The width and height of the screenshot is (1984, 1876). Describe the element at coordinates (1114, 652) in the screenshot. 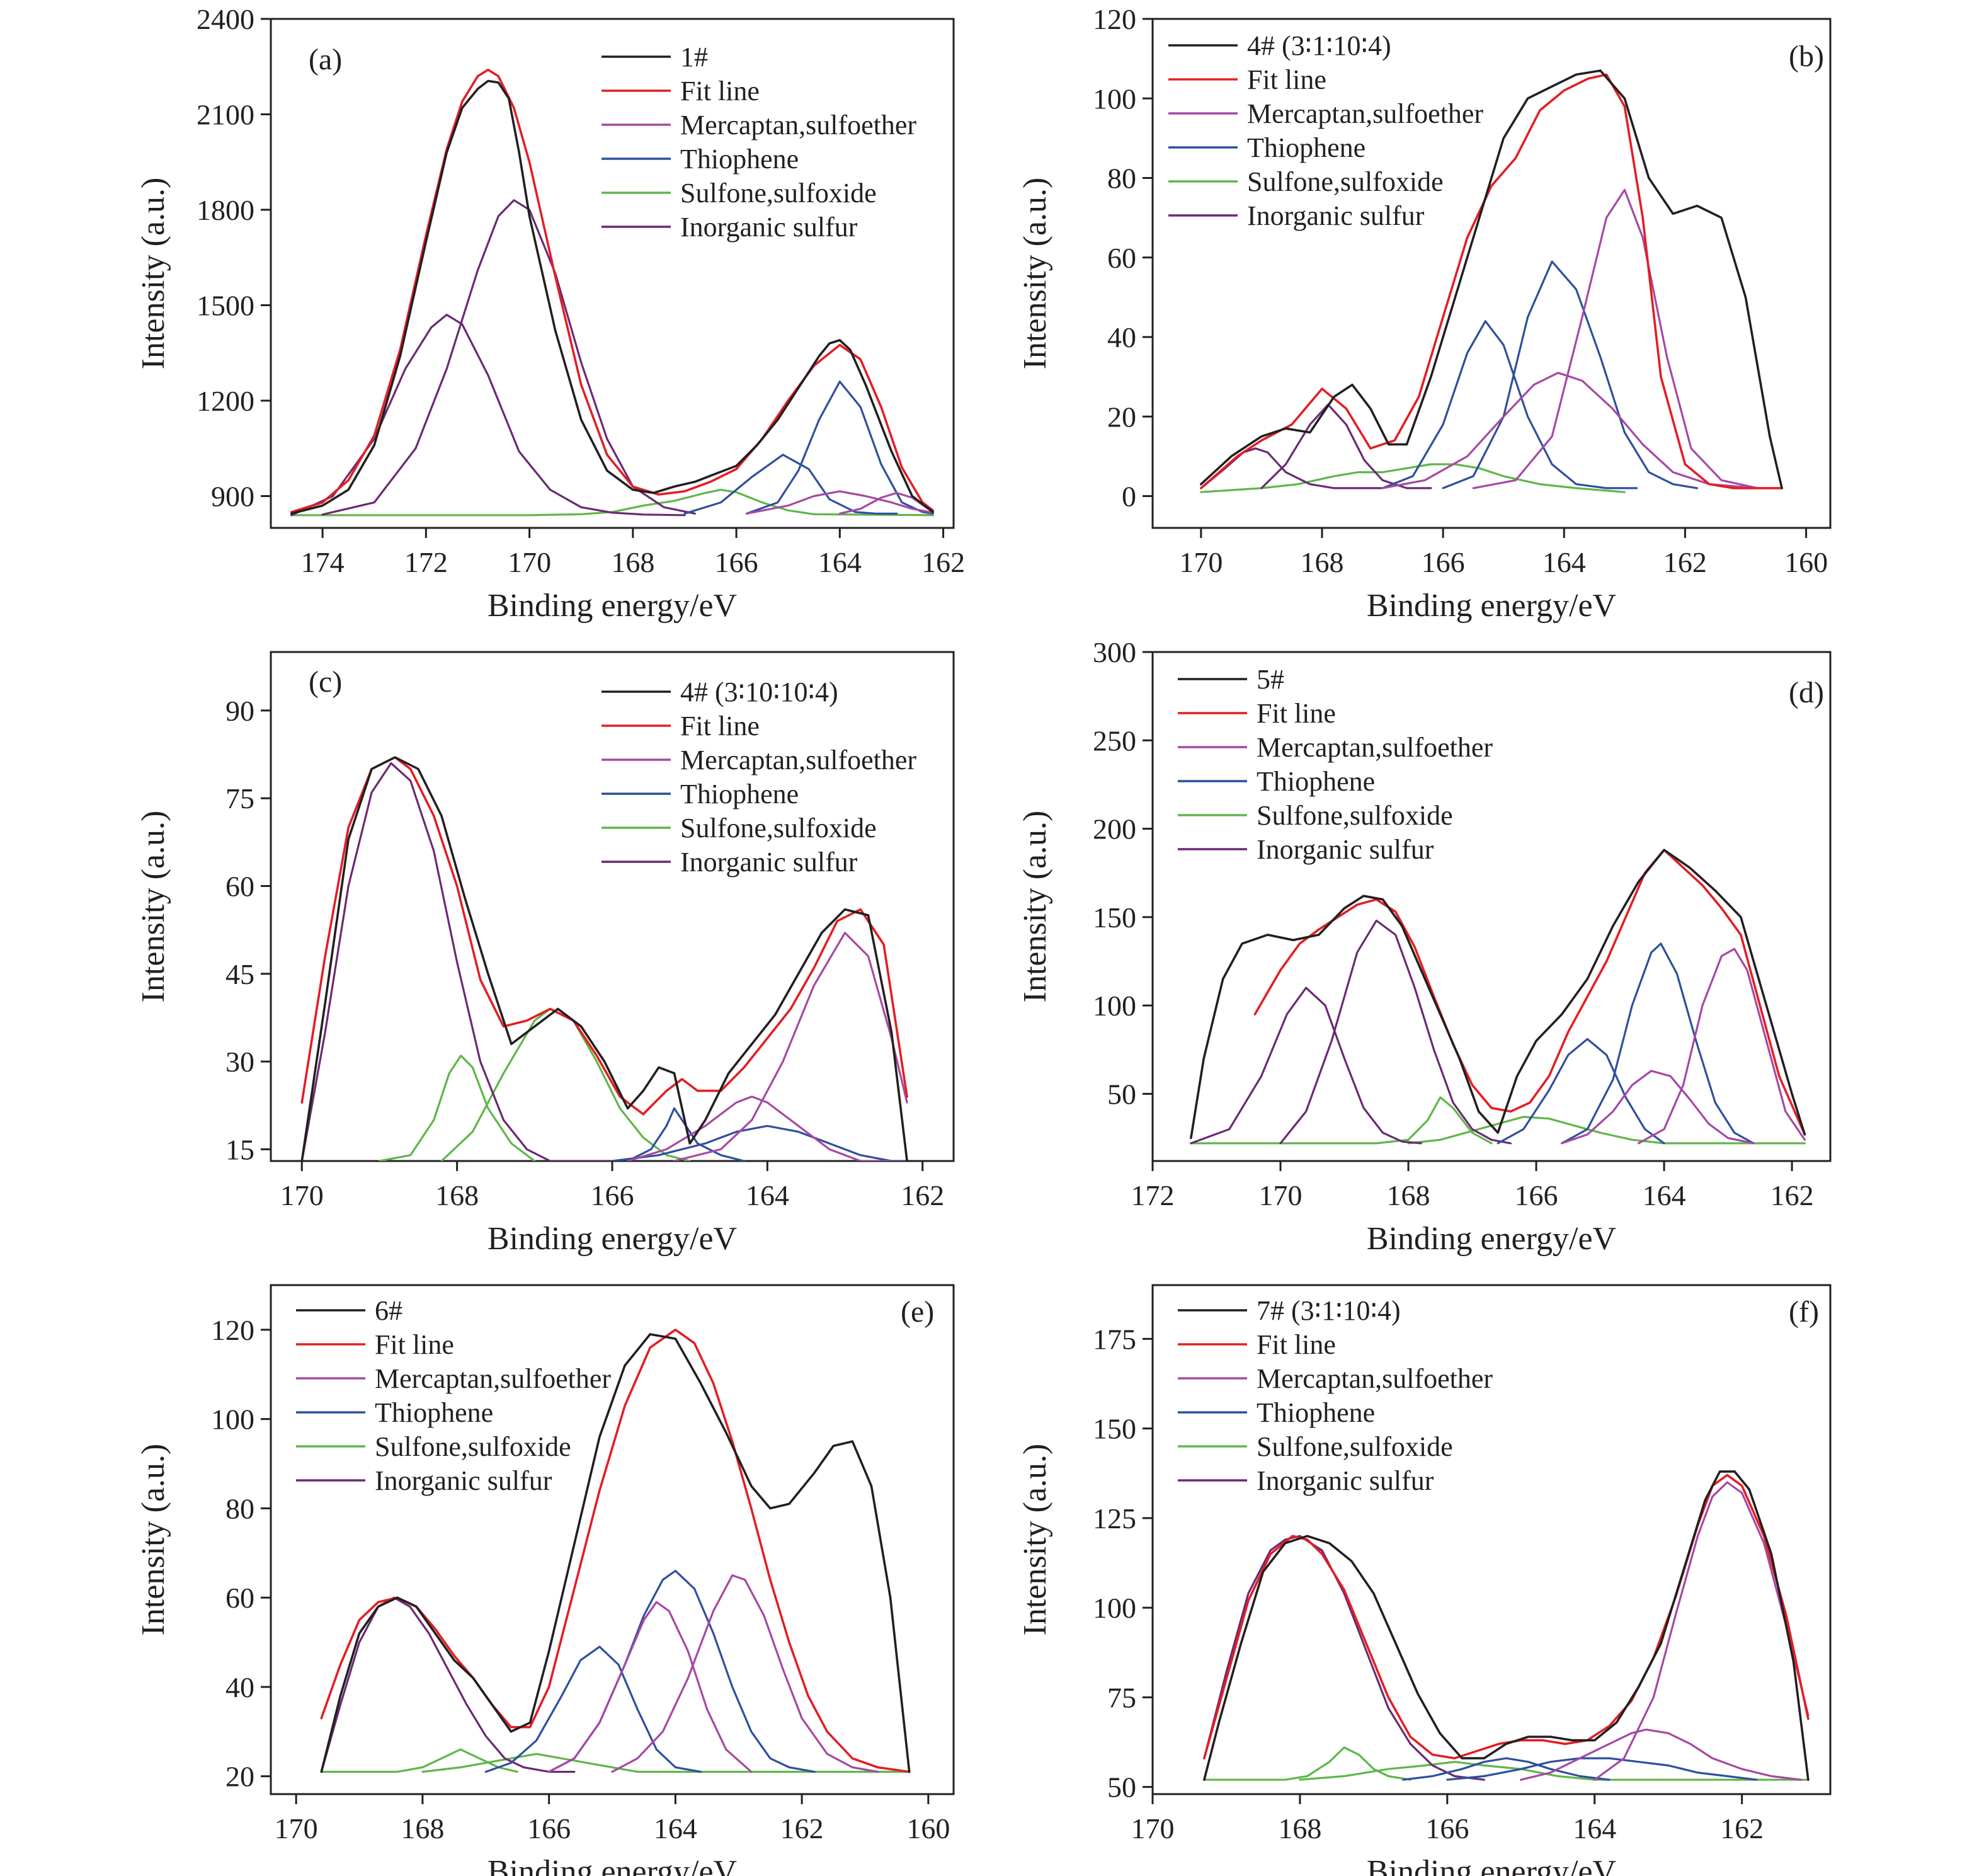

I see `y-tick-label: 300` at that location.